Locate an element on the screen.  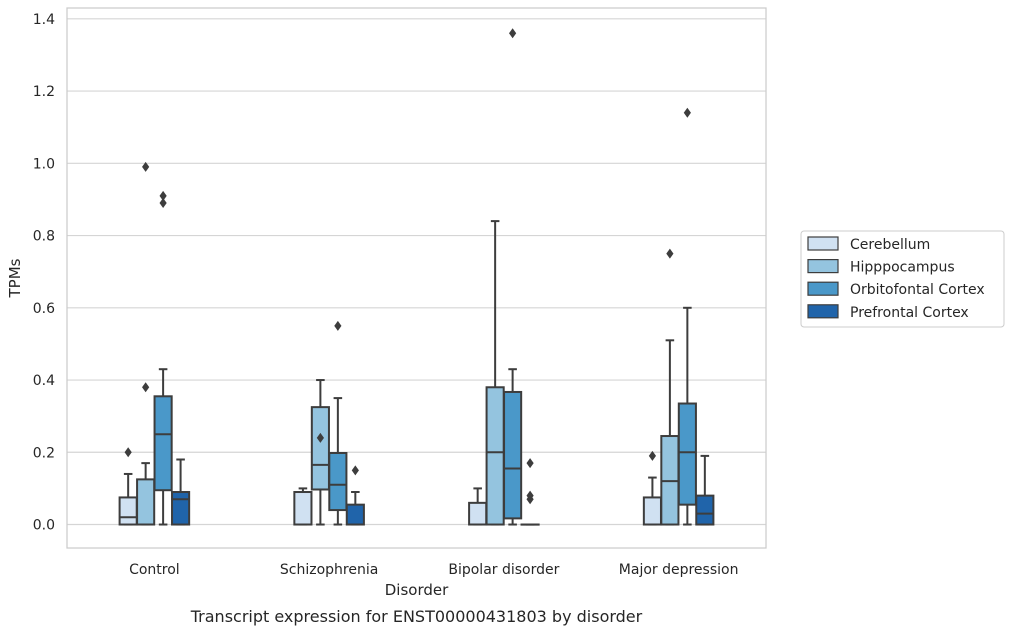
legend-label: Cerebellum is located at coordinates (890, 245).